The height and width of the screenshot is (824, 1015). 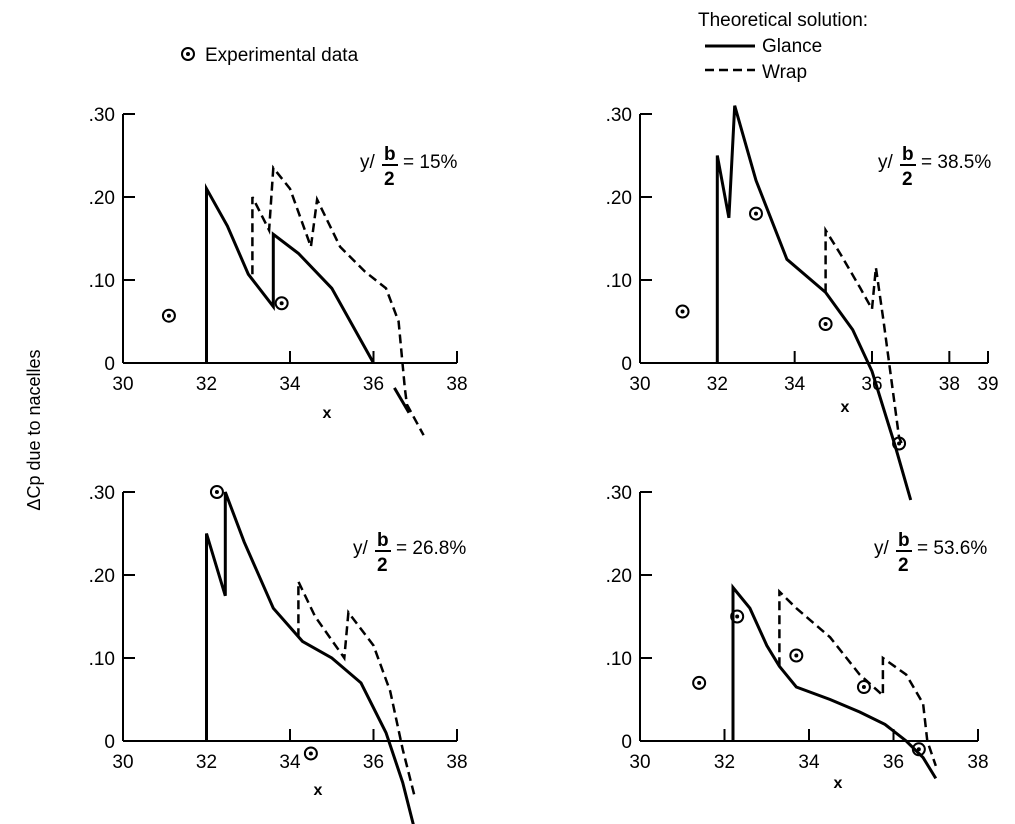 I want to click on y-axis-label: ΔCp due to nacelles, so click(x=34, y=429).